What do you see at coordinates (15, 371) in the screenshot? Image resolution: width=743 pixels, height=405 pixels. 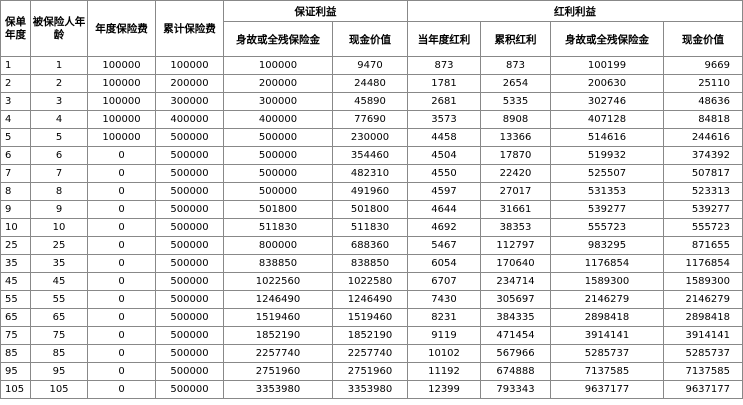 I see `table-cell: 95` at bounding box center [15, 371].